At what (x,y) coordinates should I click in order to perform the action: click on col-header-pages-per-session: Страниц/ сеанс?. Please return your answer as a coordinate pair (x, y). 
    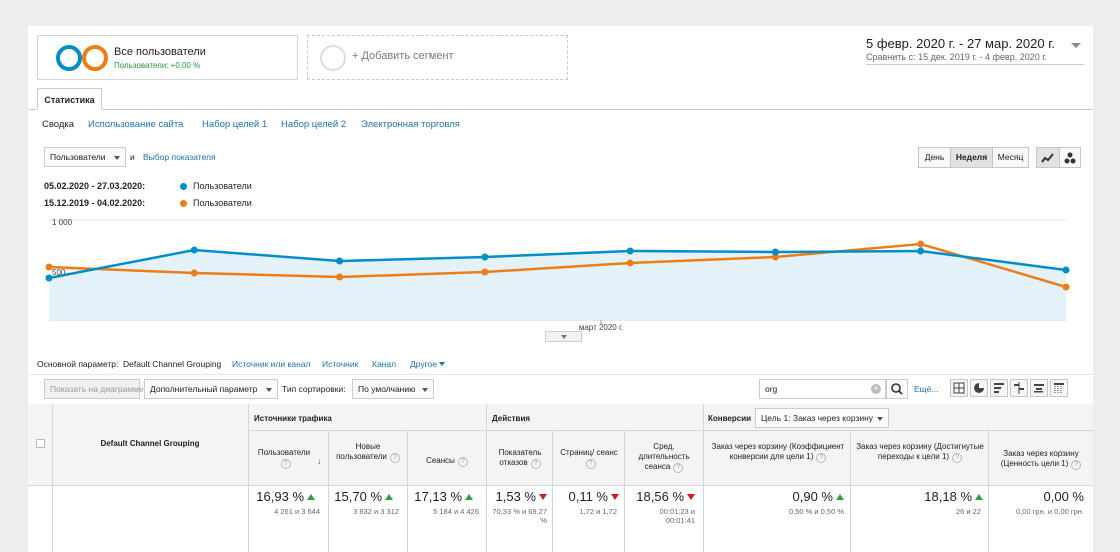
    Looking at the image, I should click on (589, 458).